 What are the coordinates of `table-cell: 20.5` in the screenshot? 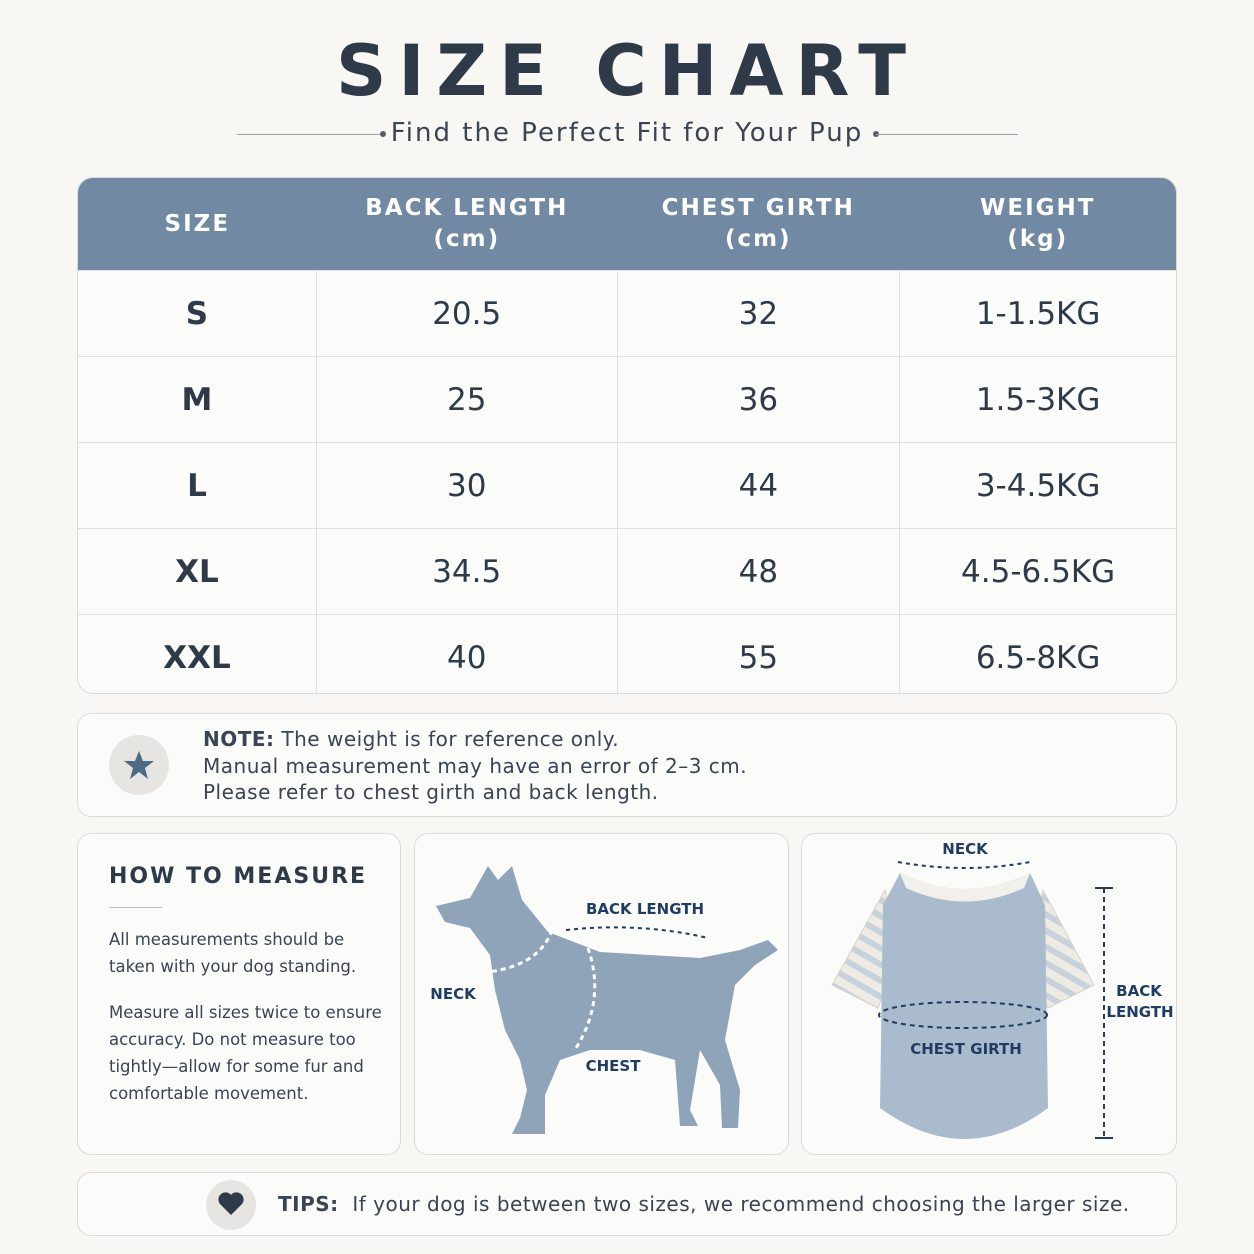 It's located at (466, 313).